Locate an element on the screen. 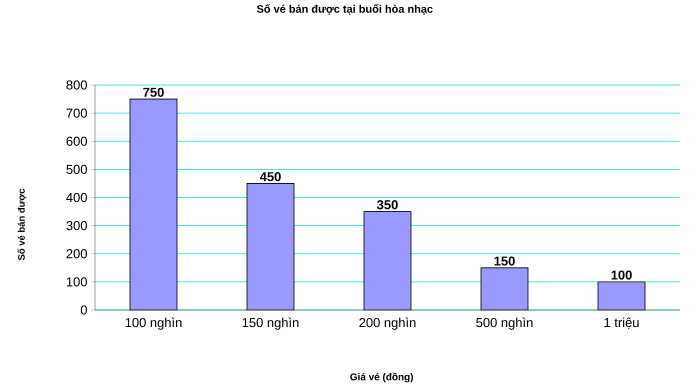 The width and height of the screenshot is (695, 390). y-tick-label: 600 is located at coordinates (76, 141).